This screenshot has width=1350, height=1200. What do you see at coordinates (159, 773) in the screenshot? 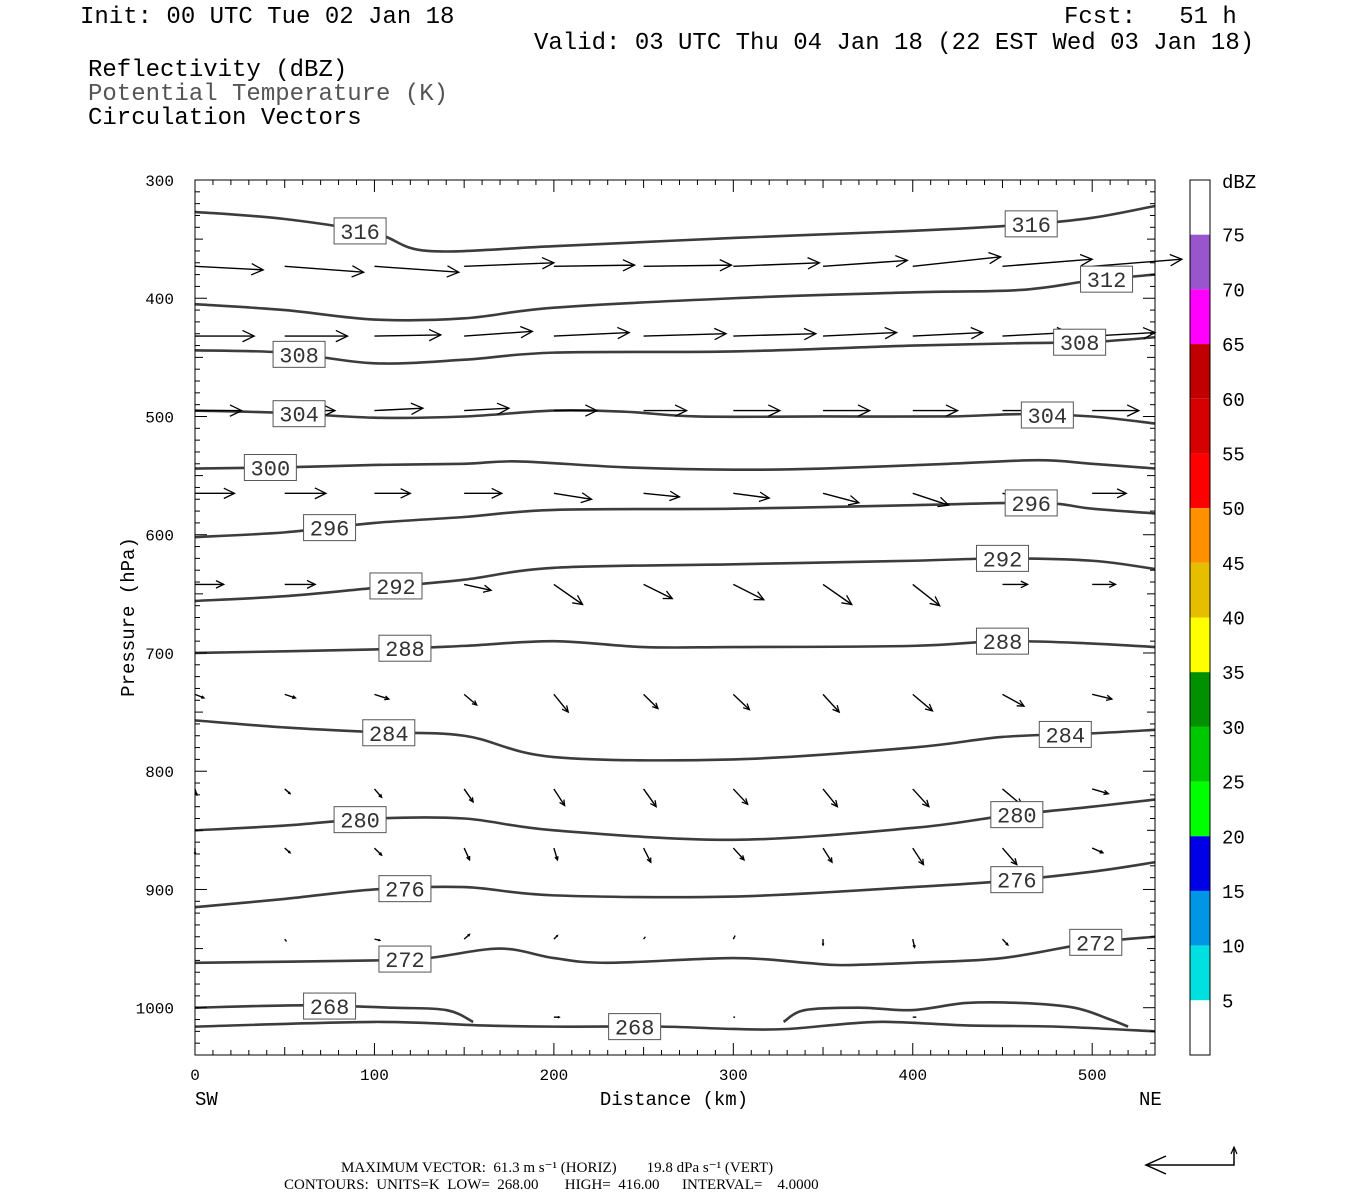
I see `y-tick-label: 800` at bounding box center [159, 773].